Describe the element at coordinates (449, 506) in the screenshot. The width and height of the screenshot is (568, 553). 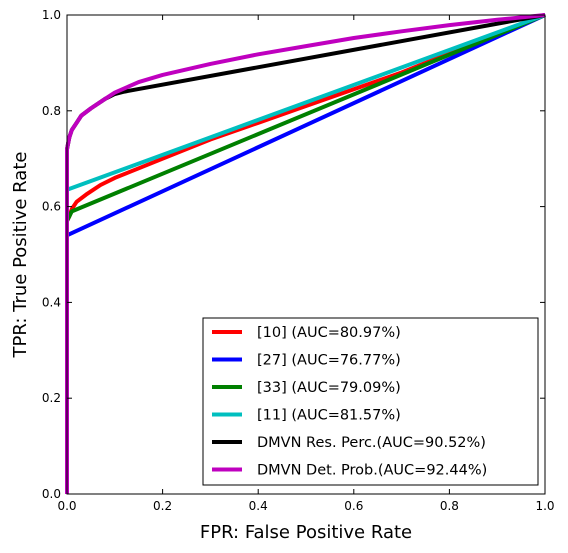
I see `x-tick-label: 0.8` at that location.